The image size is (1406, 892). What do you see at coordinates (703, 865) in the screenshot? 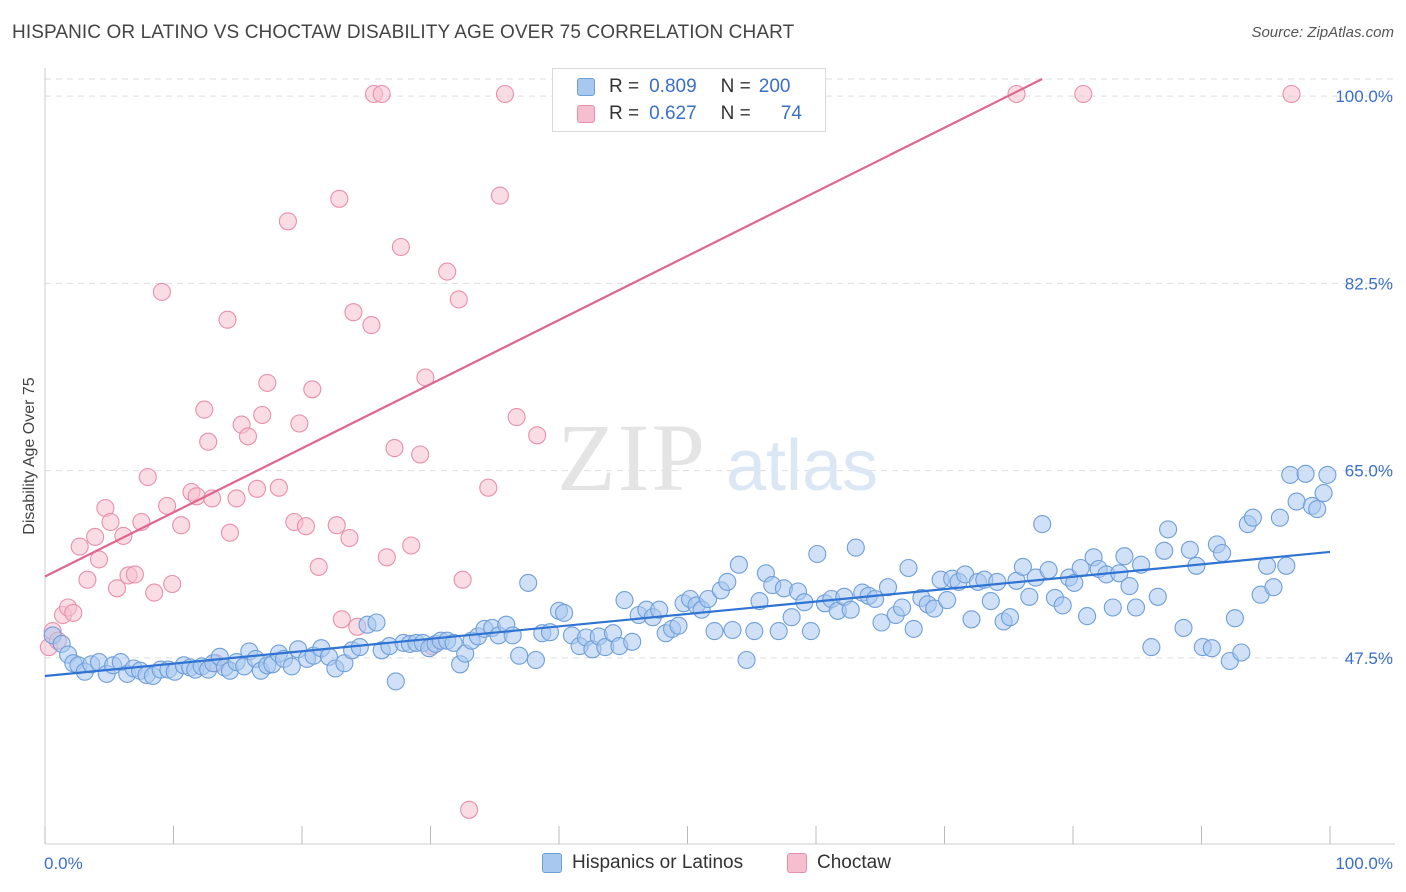
I see `series-legend: Hispanics or Latinos Choctaw` at bounding box center [703, 865].